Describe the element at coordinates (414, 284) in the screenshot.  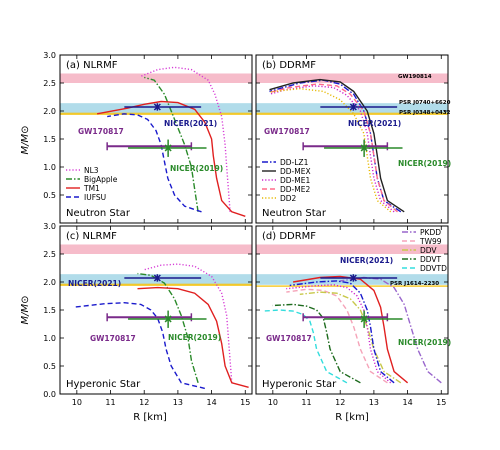
I see `annotation-label: PSR J1614-2230` at that location.